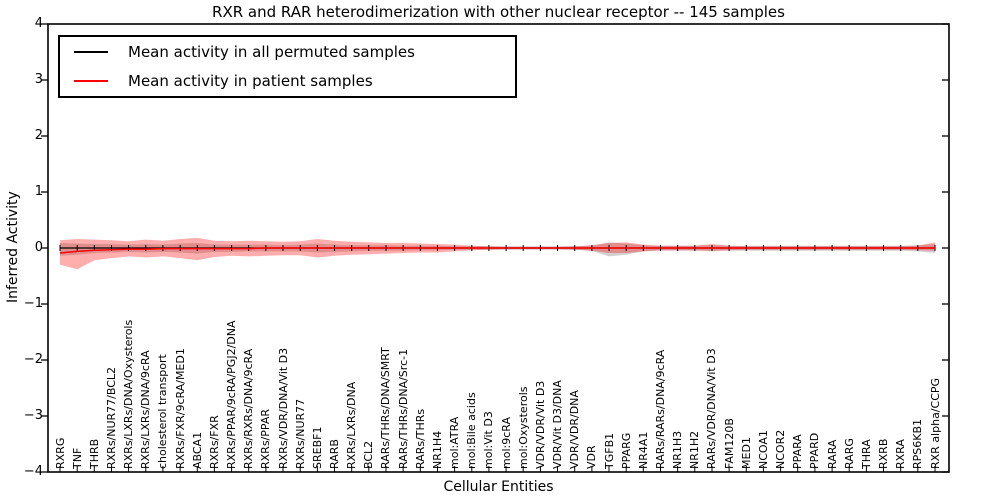 The width and height of the screenshot is (1000, 500). Describe the element at coordinates (643, 450) in the screenshot. I see `x-tick-label: NR4A1` at that location.